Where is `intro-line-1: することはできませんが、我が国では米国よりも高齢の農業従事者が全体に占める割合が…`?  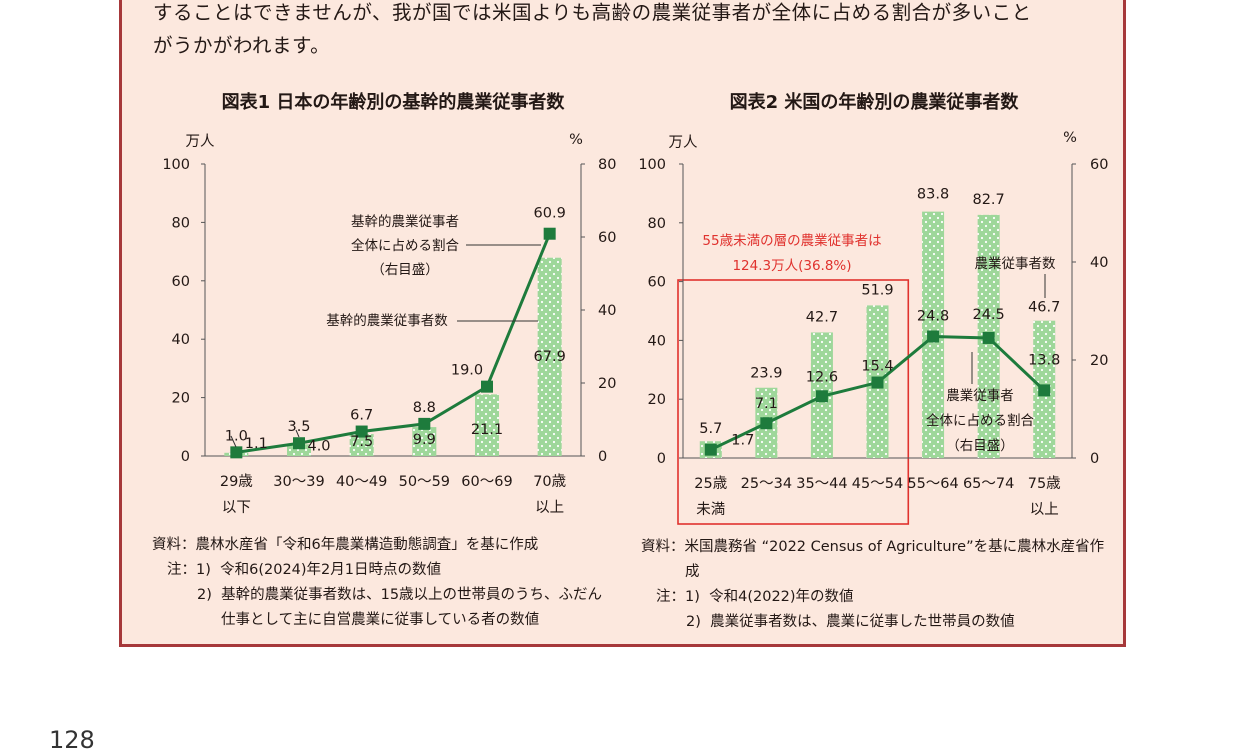
intro-line-1: することはできませんが、我が国では米国よりも高齢の農業従事者が全体に占める割合が… is located at coordinates (592, 12).